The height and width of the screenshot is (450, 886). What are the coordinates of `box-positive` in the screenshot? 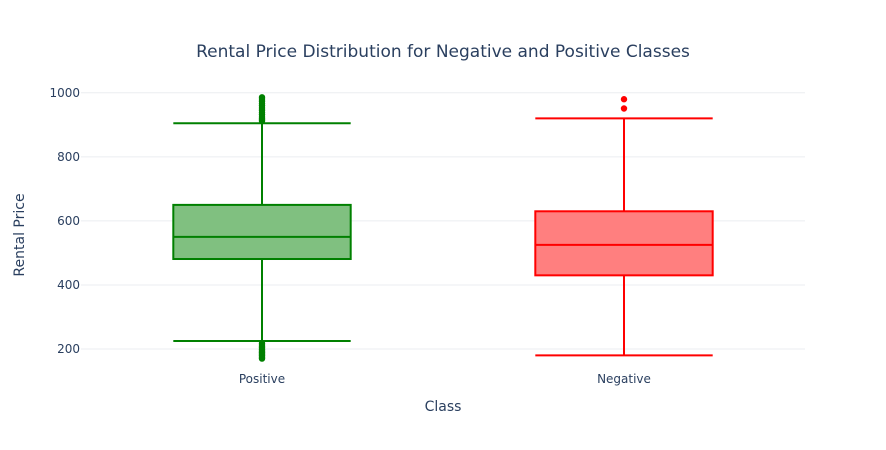 It's located at (261, 228).